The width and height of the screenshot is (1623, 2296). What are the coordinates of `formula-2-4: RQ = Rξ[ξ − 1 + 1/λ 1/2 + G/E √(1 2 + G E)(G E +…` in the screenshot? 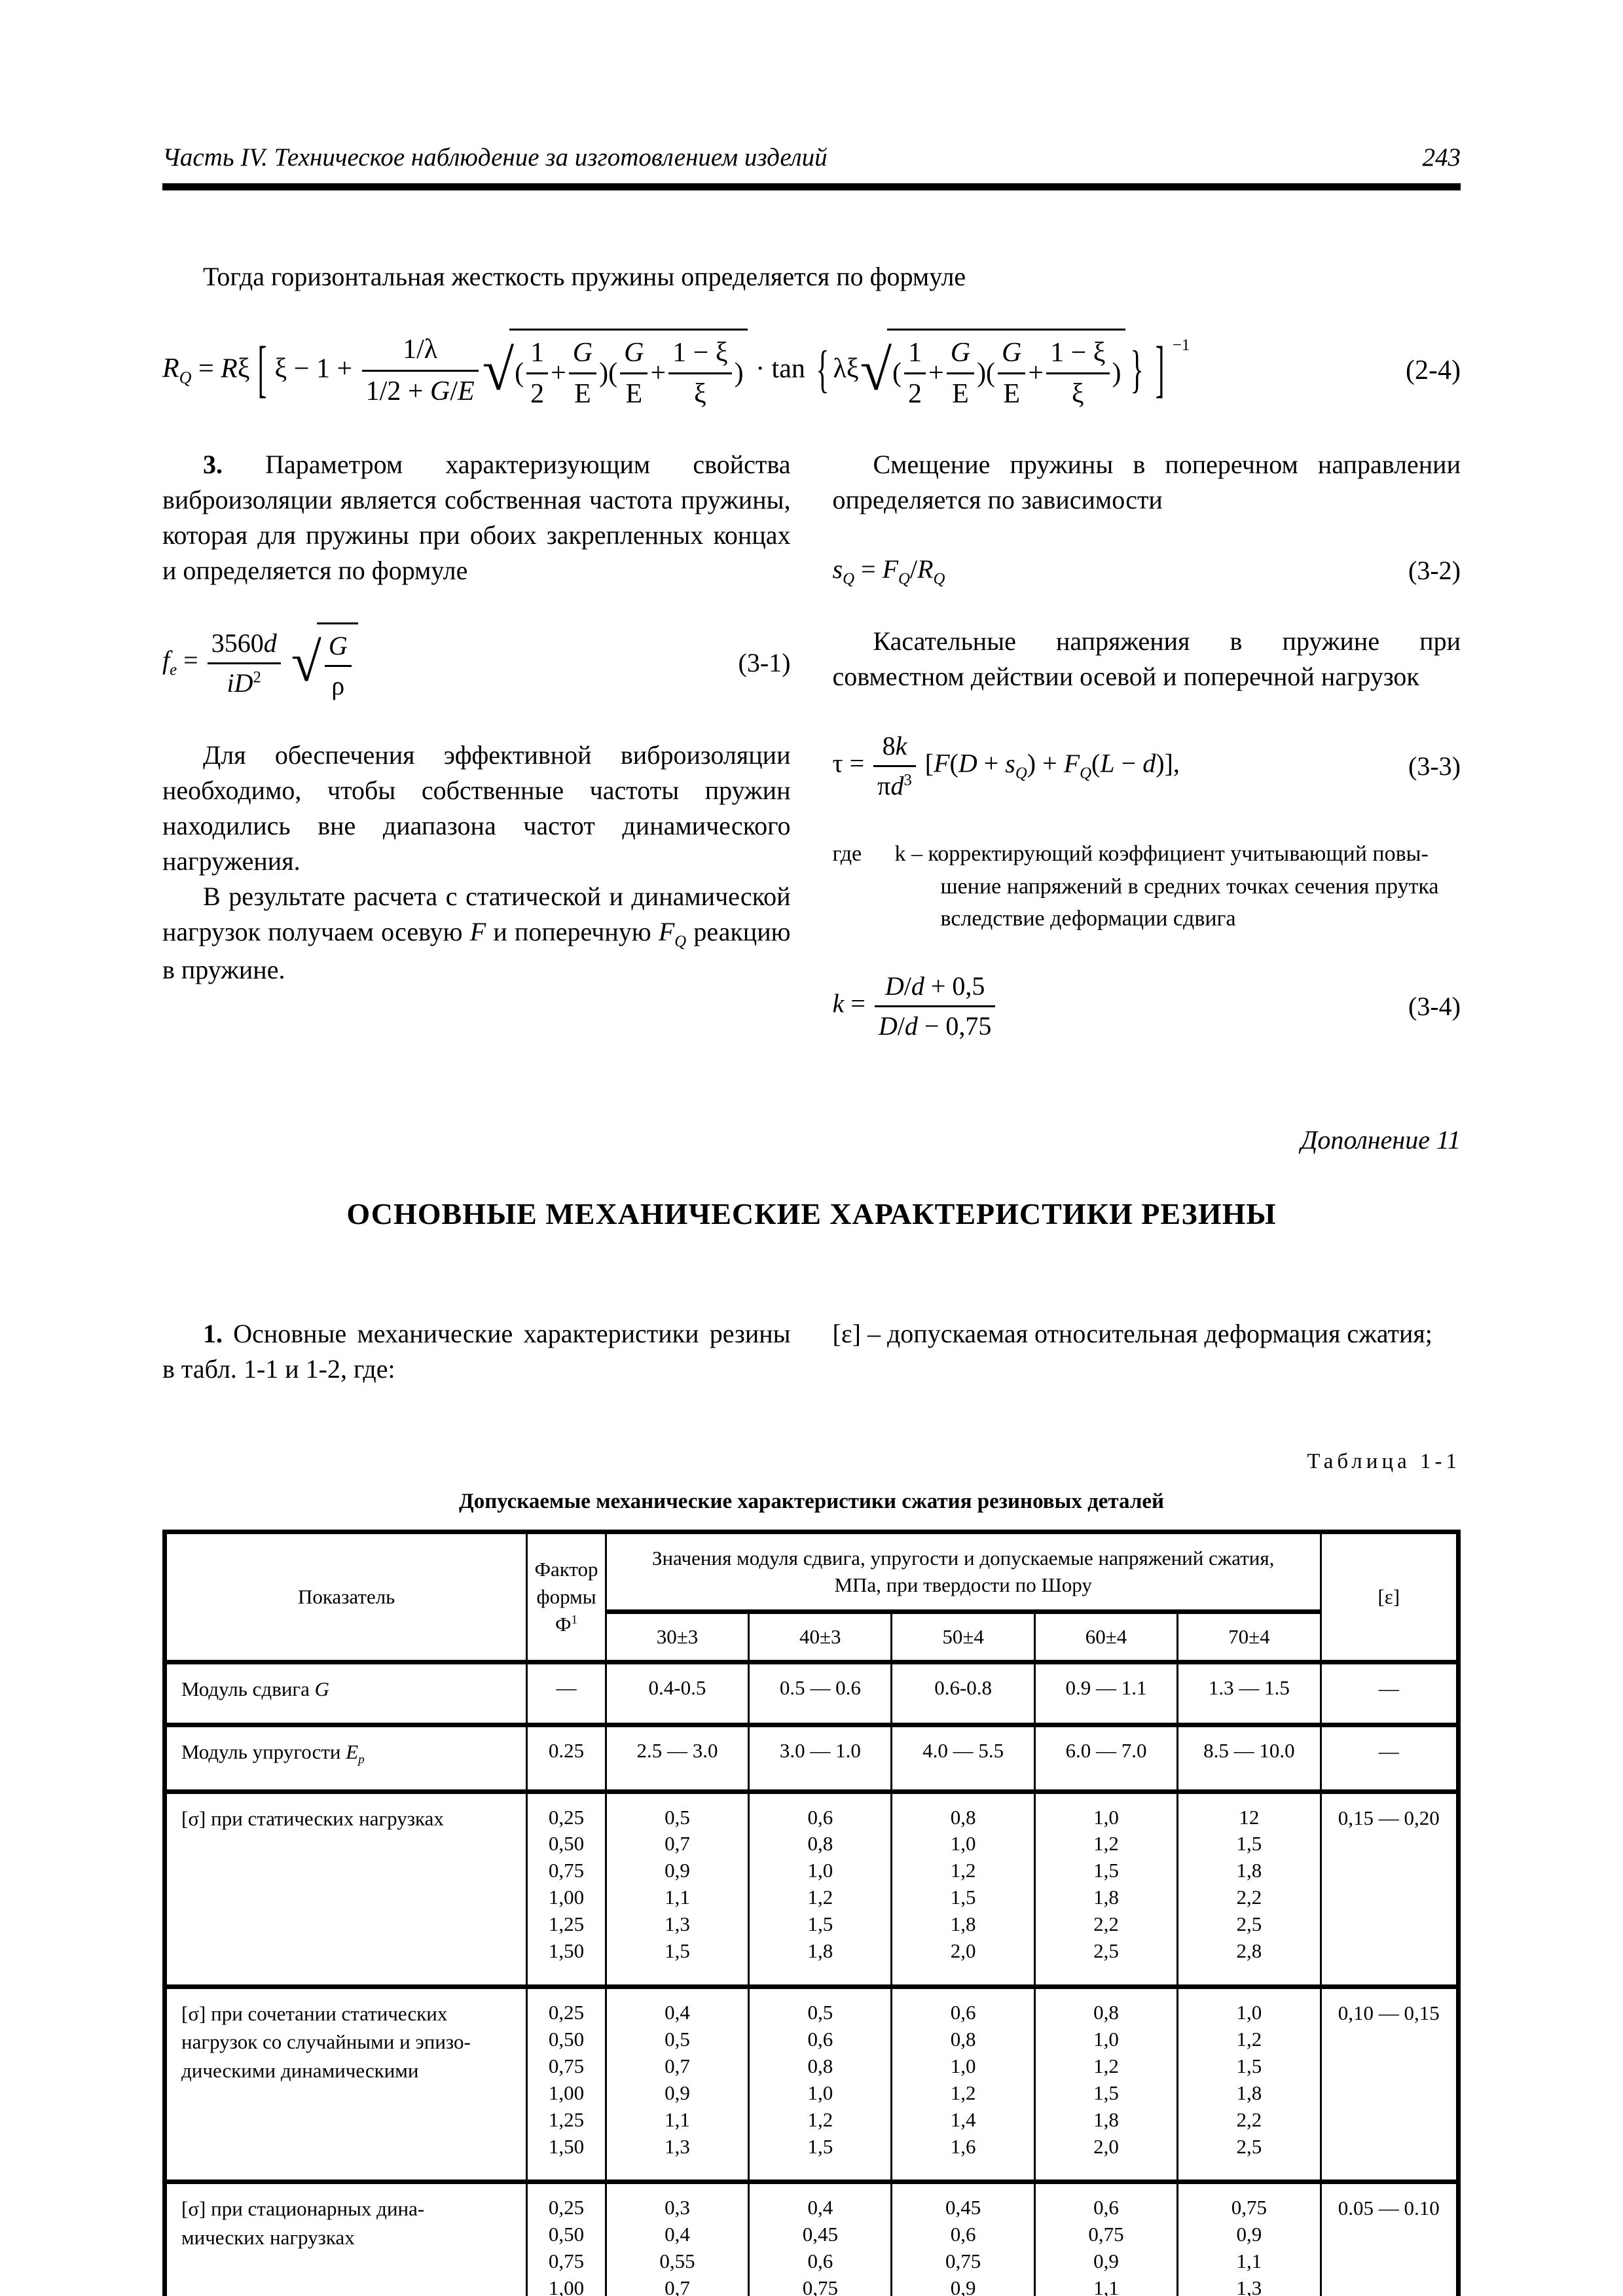 It's located at (811, 370).